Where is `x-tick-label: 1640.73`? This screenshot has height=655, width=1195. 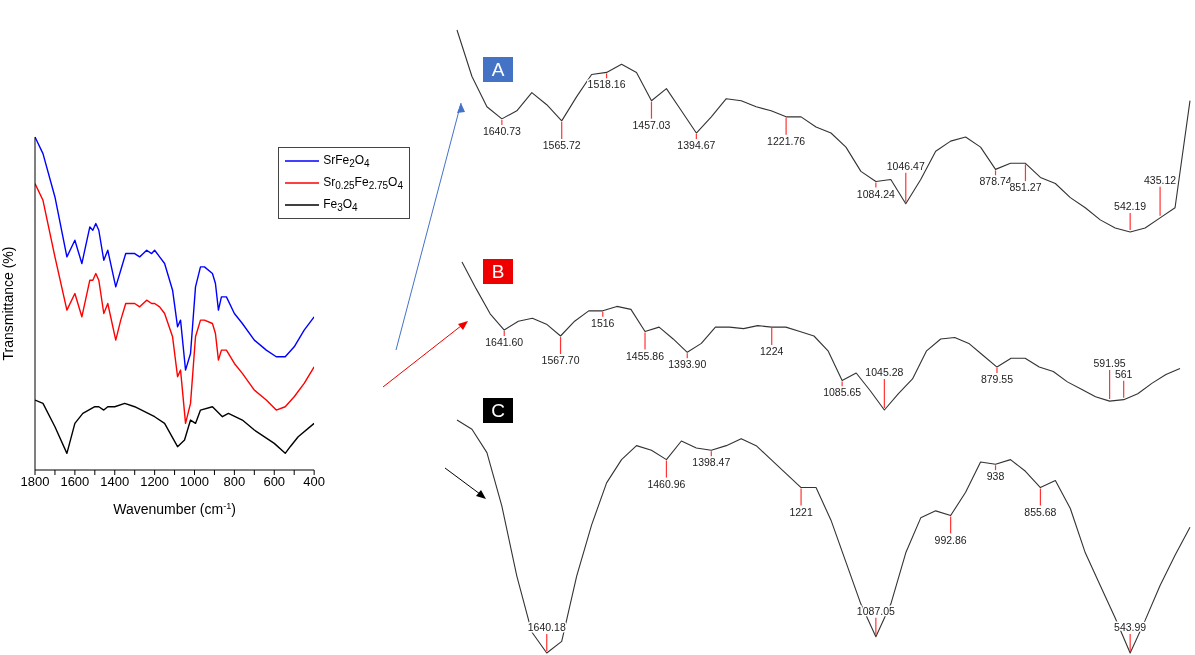 x-tick-label: 1640.73 is located at coordinates (502, 130).